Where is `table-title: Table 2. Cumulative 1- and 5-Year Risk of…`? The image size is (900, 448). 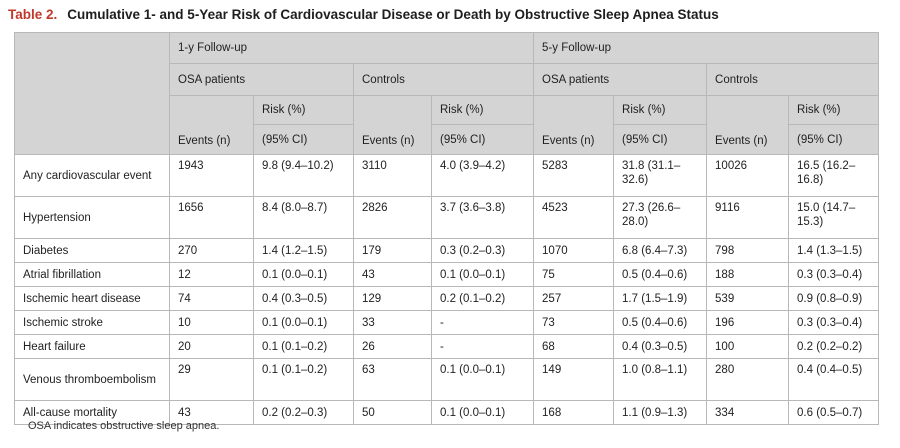 table-title: Table 2. Cumulative 1- and 5-Year Risk of… is located at coordinates (363, 14).